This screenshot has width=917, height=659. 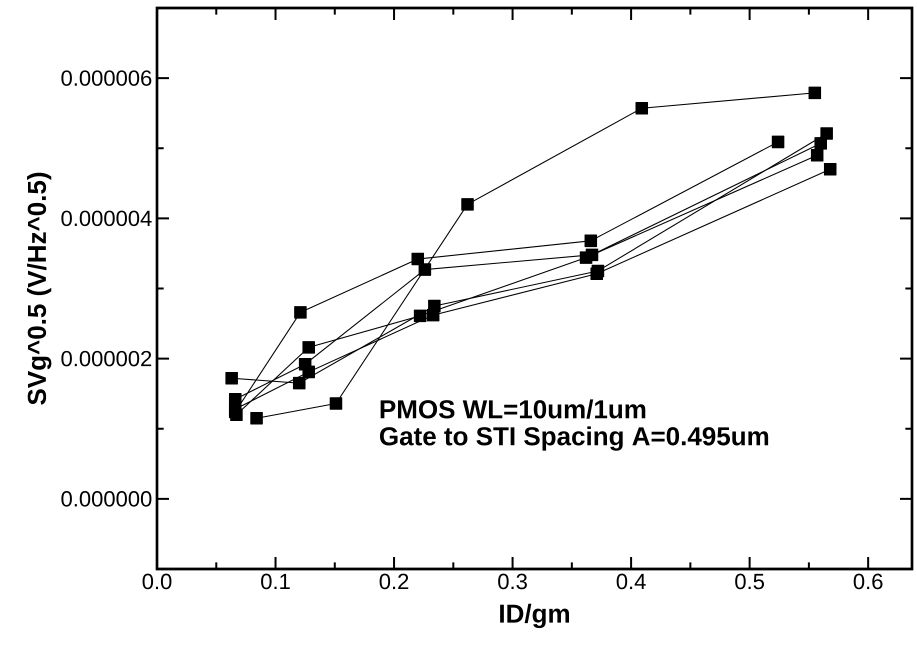 I want to click on x-tick-label: 0.6, so click(x=868, y=582).